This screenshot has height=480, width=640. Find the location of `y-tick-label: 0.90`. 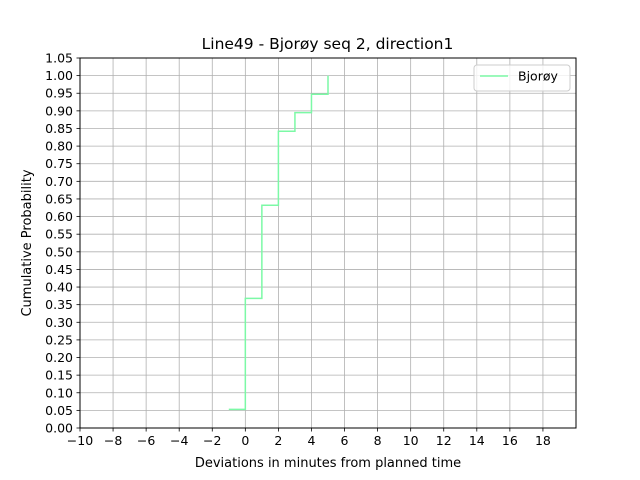

y-tick-label: 0.90 is located at coordinates (59, 110).